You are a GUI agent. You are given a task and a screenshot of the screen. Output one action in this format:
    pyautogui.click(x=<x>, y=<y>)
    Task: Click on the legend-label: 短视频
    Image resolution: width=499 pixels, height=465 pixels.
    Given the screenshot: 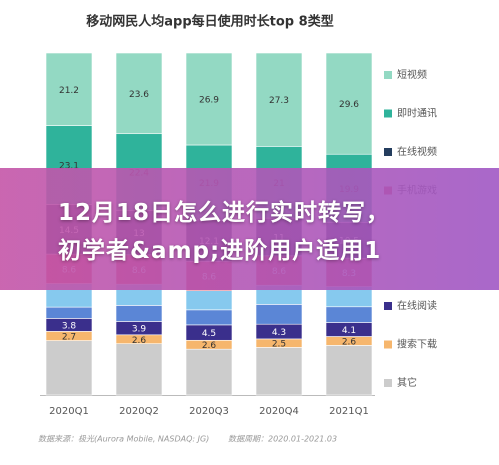 What is the action you would take?
    pyautogui.click(x=412, y=74)
    